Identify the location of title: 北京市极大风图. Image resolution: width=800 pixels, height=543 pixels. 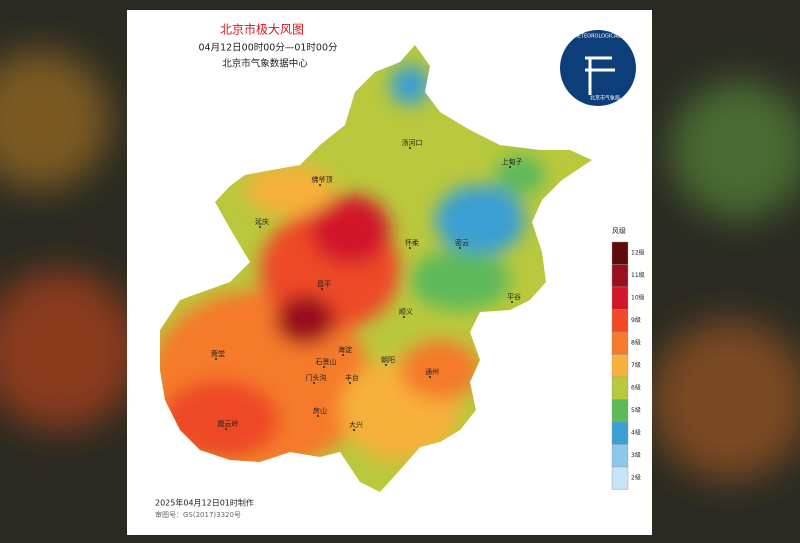
(262, 29).